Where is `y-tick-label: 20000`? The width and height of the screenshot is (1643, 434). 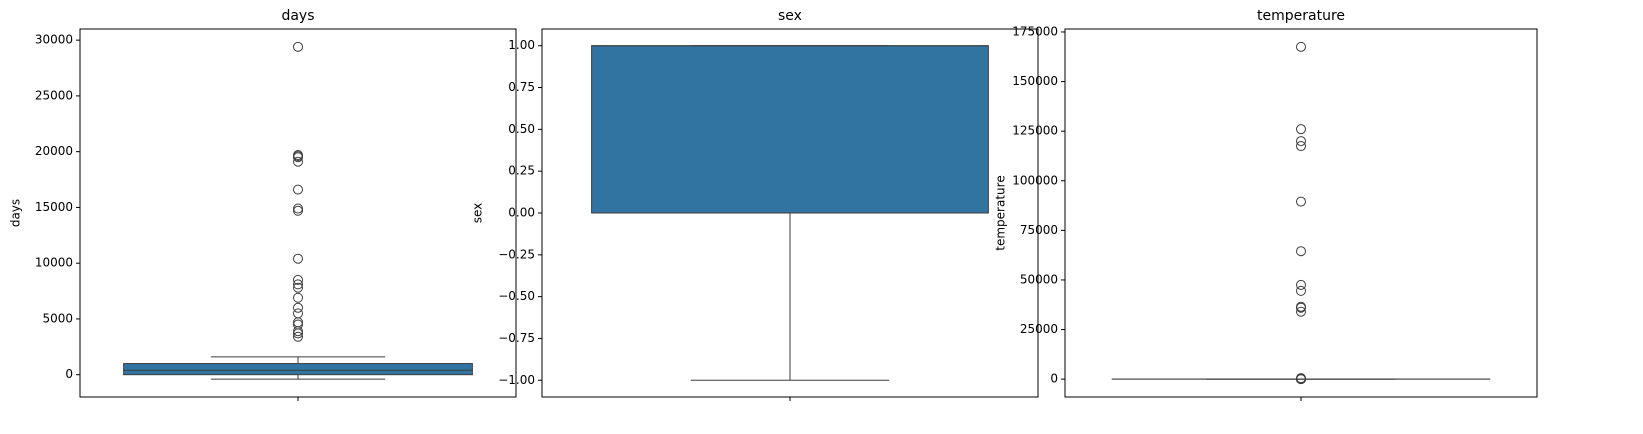 y-tick-label: 20000 is located at coordinates (54, 151).